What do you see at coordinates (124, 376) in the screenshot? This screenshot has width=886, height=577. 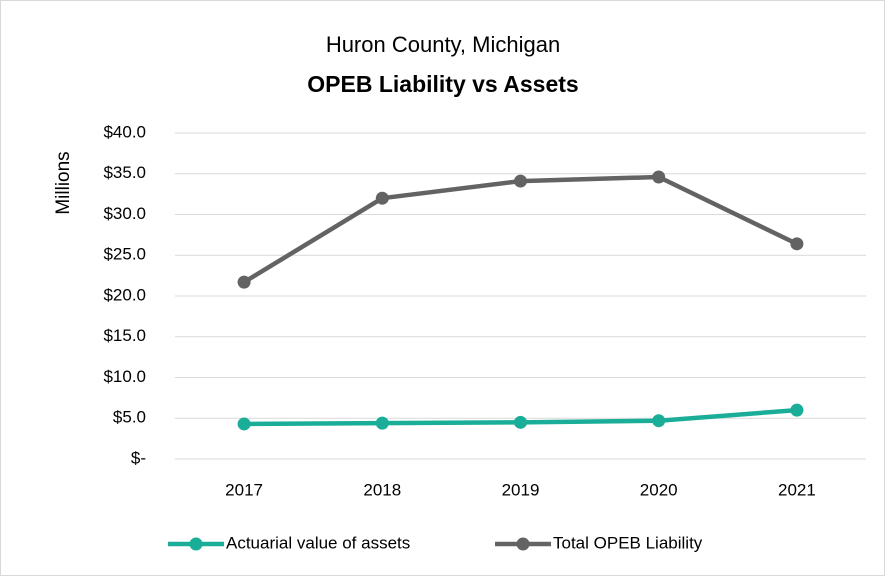 I see `y-tick-label: $10.0` at bounding box center [124, 376].